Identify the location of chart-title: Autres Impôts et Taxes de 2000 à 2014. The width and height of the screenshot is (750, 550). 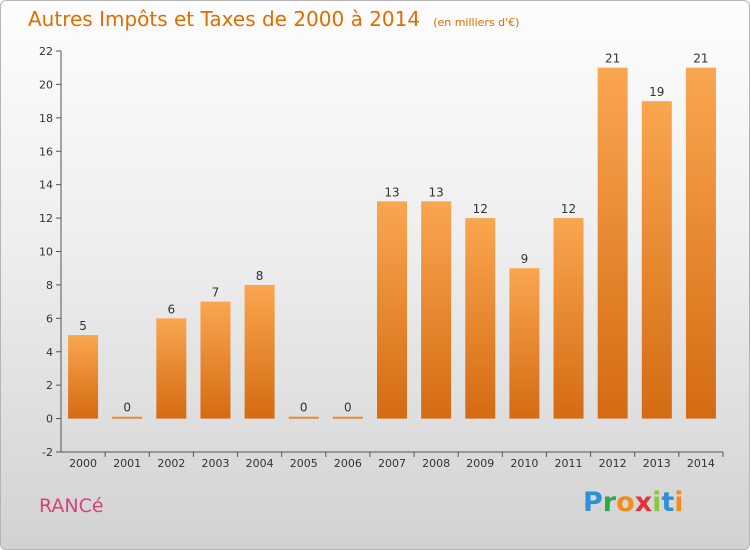
(224, 19).